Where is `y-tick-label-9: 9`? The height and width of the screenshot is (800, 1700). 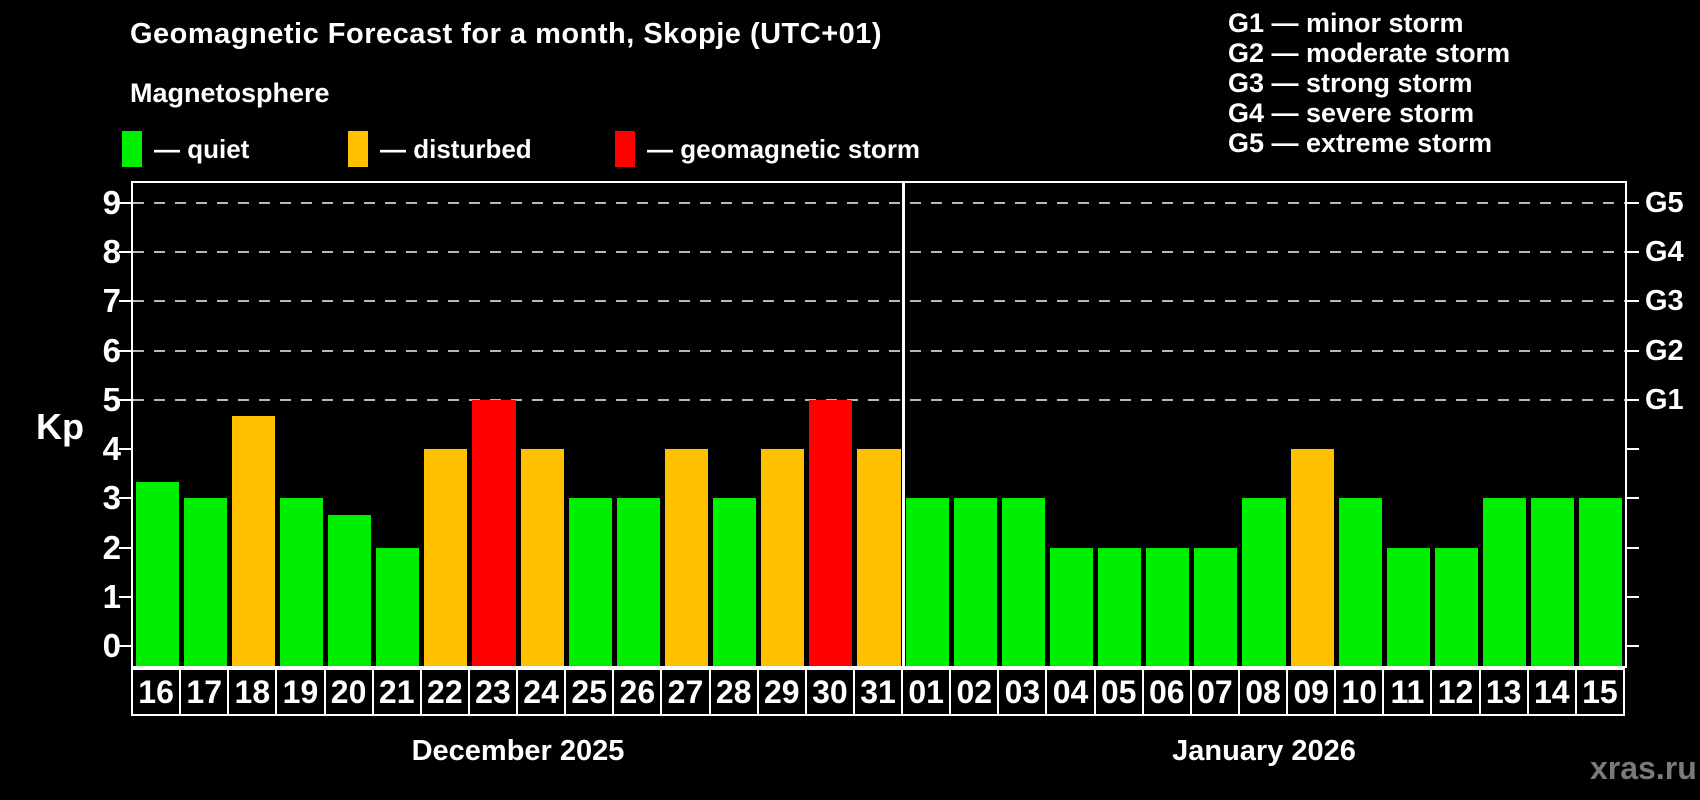 y-tick-label-9: 9 is located at coordinates (111, 202).